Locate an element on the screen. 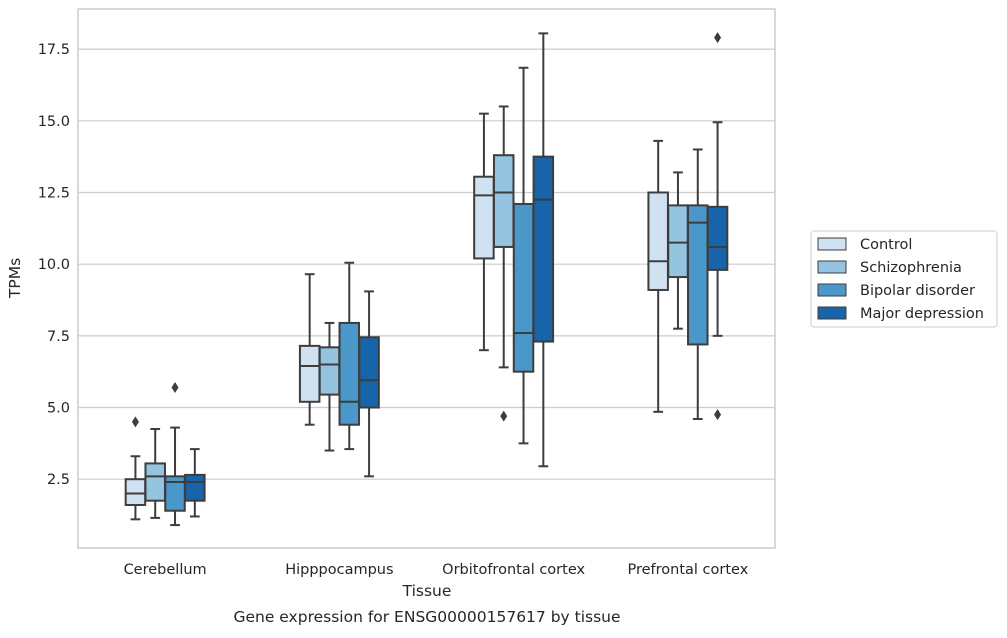 The height and width of the screenshot is (638, 1007). y-tick-label: 10.0 is located at coordinates (54, 265).